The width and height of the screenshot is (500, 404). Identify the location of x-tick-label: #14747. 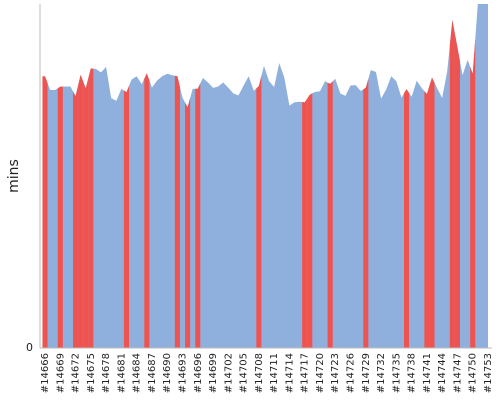
(457, 373).